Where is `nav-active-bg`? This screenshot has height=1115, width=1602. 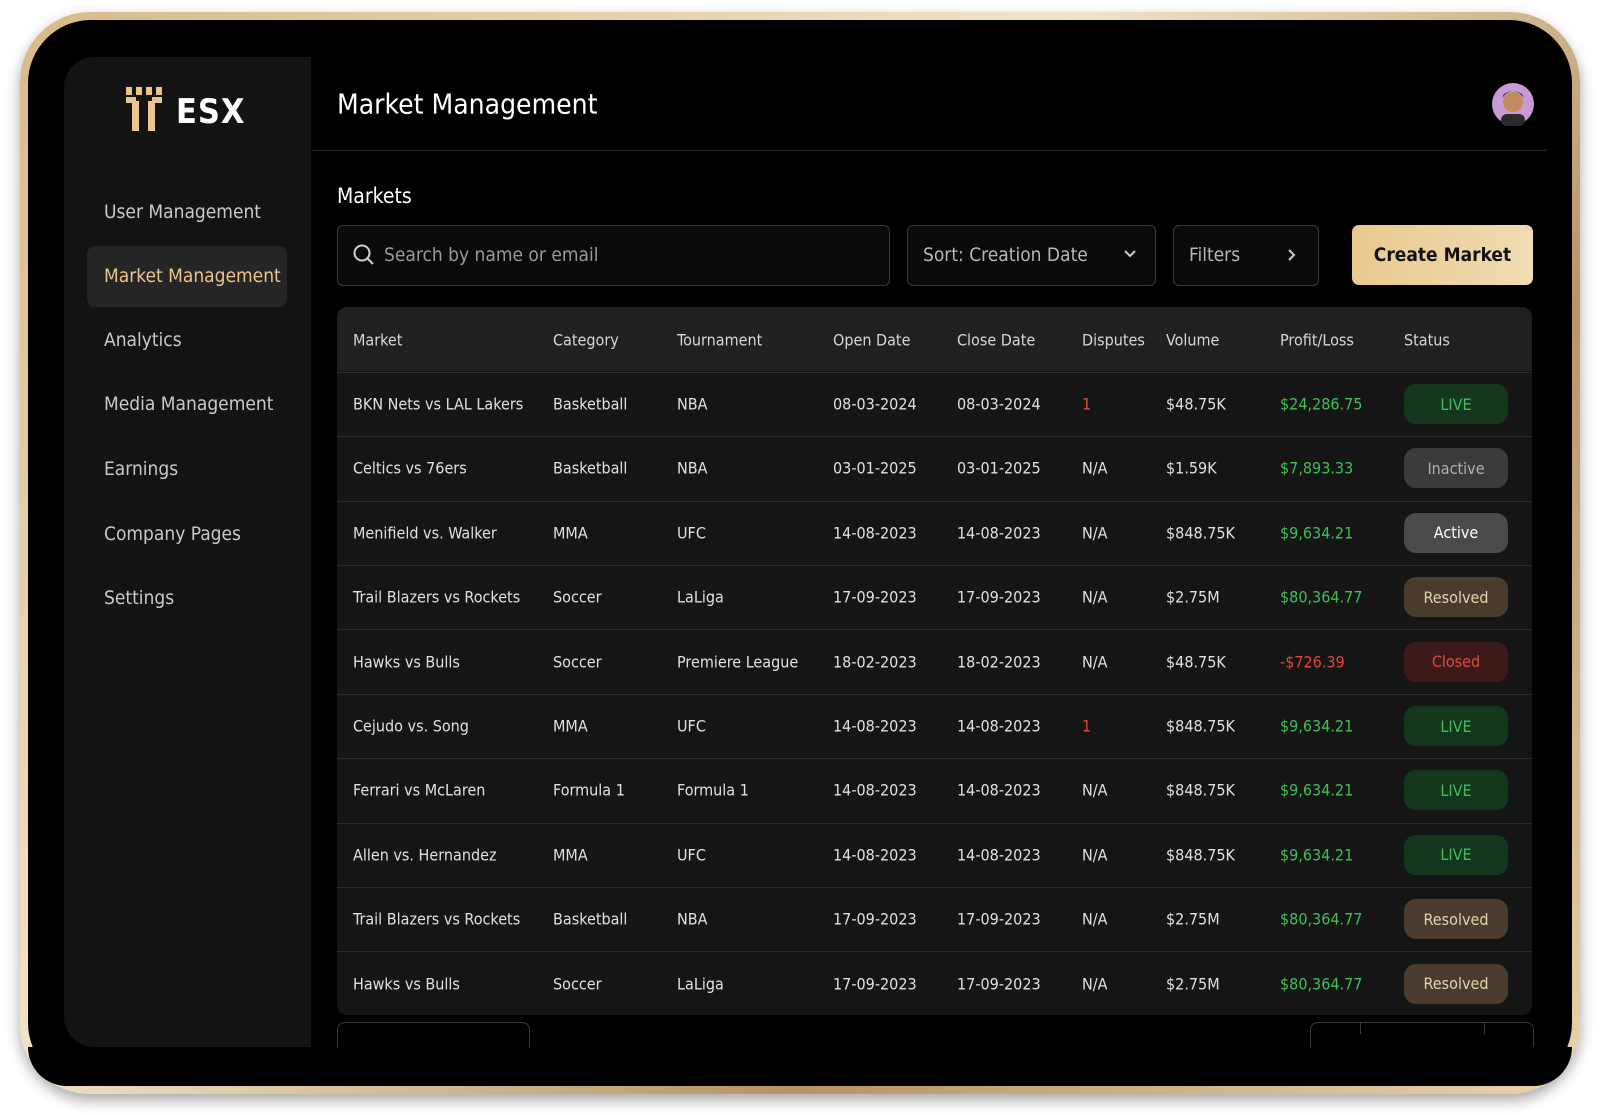 nav-active-bg is located at coordinates (187, 276).